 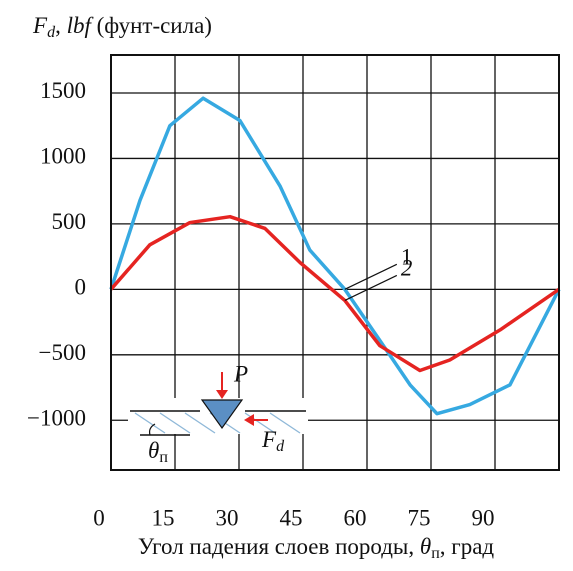 What do you see at coordinates (222, 414) in the screenshot?
I see `indenter` at bounding box center [222, 414].